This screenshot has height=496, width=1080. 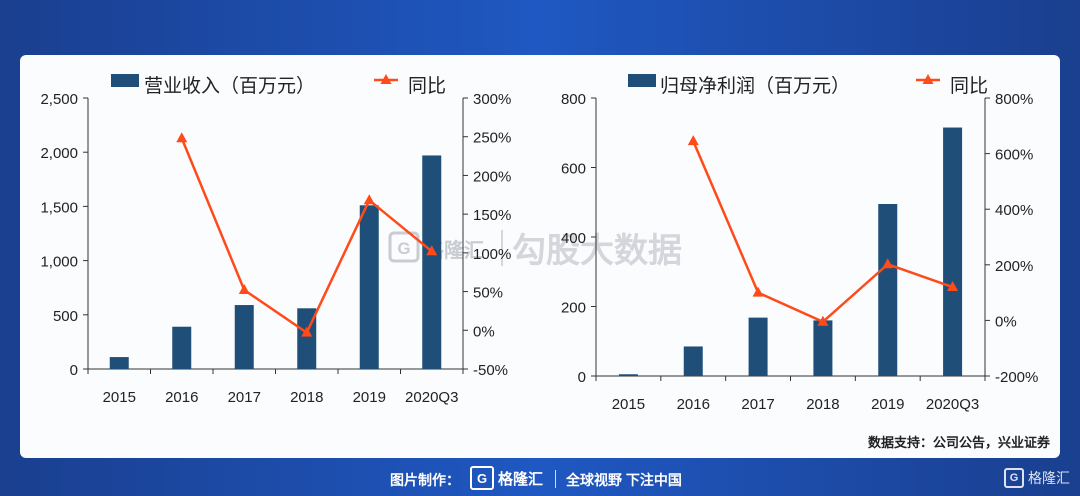 I want to click on right-tick-label: 150%, so click(x=492, y=215).